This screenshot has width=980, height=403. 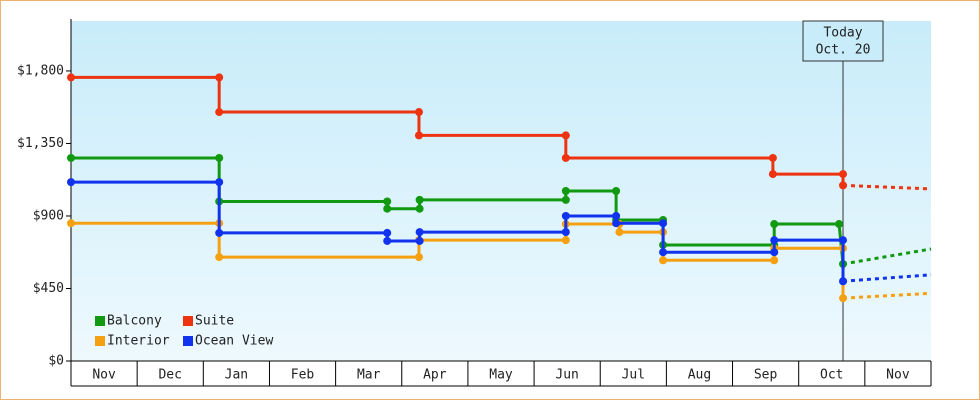 What do you see at coordinates (843, 50) in the screenshot?
I see `today-date: Oct. 20` at bounding box center [843, 50].